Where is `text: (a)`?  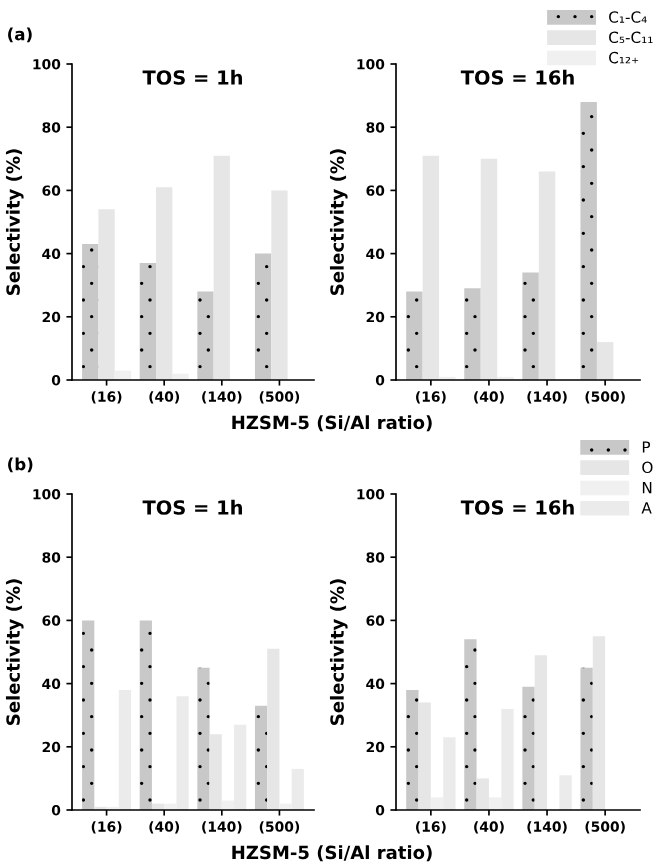 text: (a) is located at coordinates (20, 35).